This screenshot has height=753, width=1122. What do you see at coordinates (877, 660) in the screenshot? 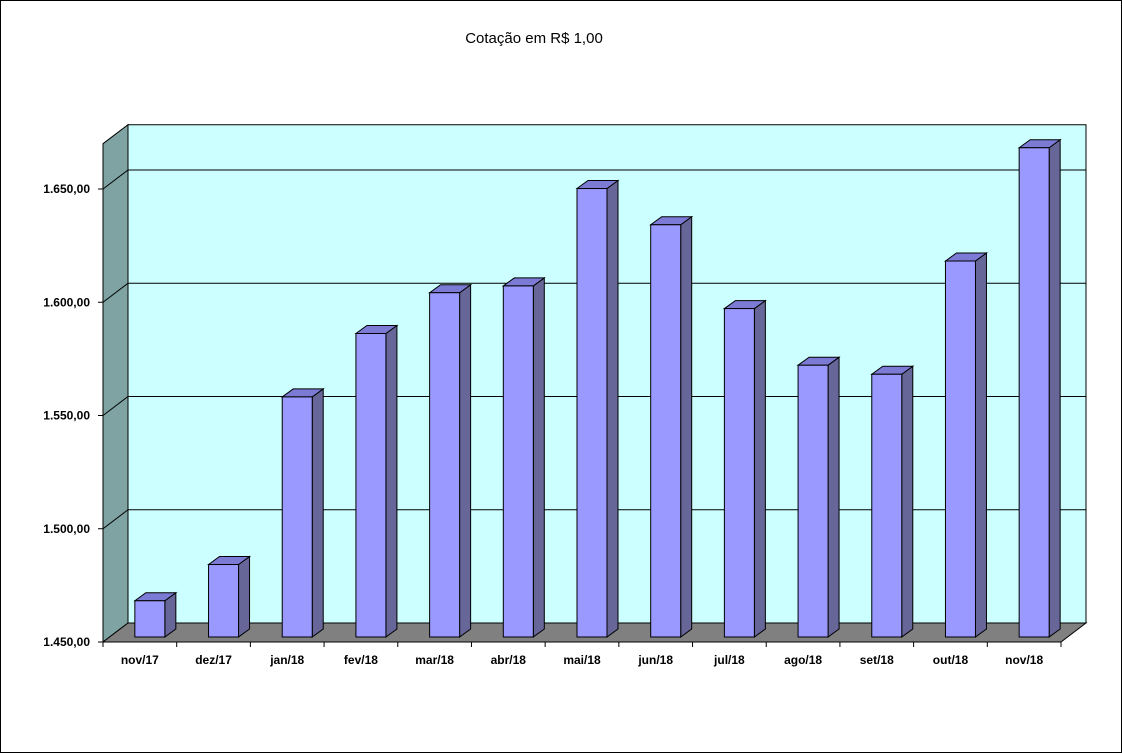
I see `x-tick-label: set/18` at bounding box center [877, 660].